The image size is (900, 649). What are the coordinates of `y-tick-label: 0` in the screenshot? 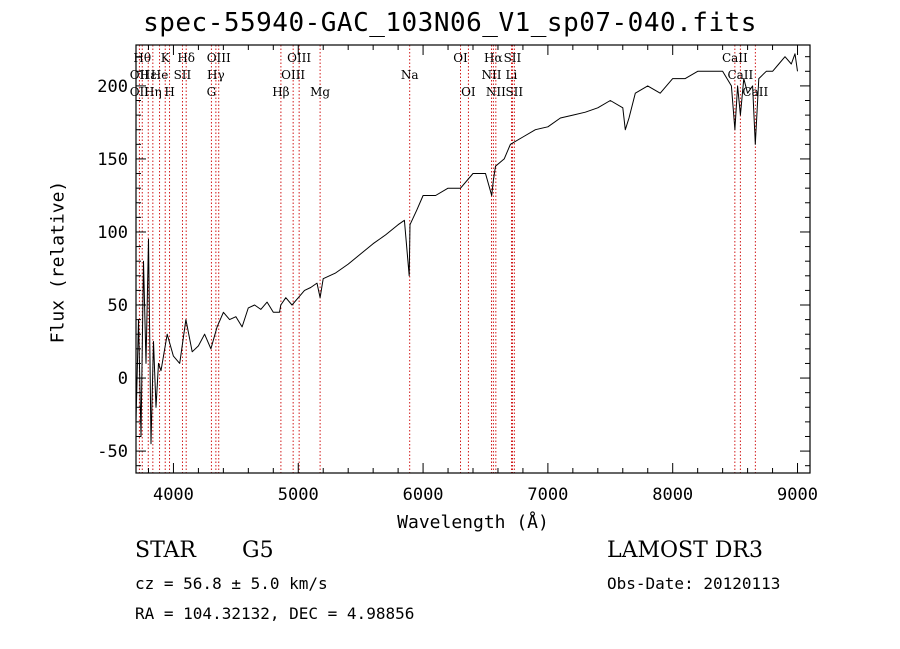 It's located at (123, 379).